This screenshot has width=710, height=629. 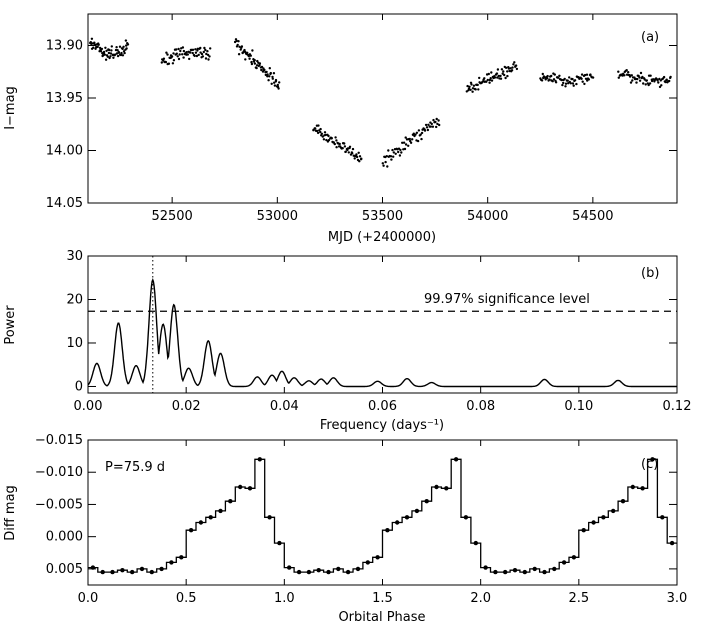 I want to click on panel-a-ytick-label: 14.05, so click(x=64, y=203).